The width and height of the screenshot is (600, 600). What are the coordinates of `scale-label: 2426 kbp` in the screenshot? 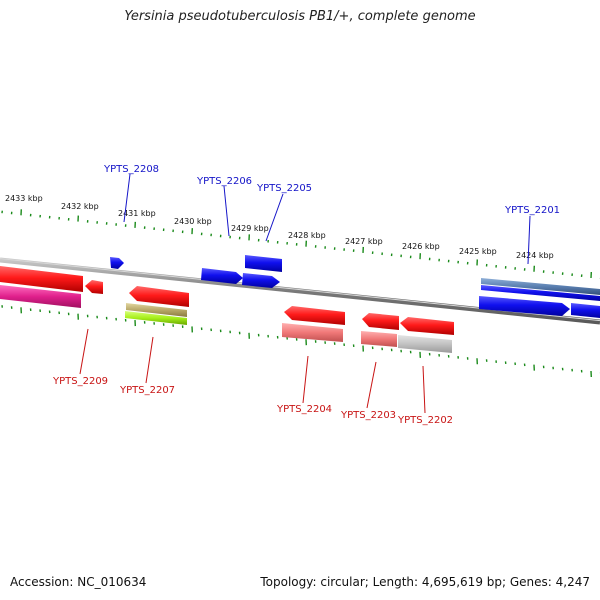 It's located at (421, 246).